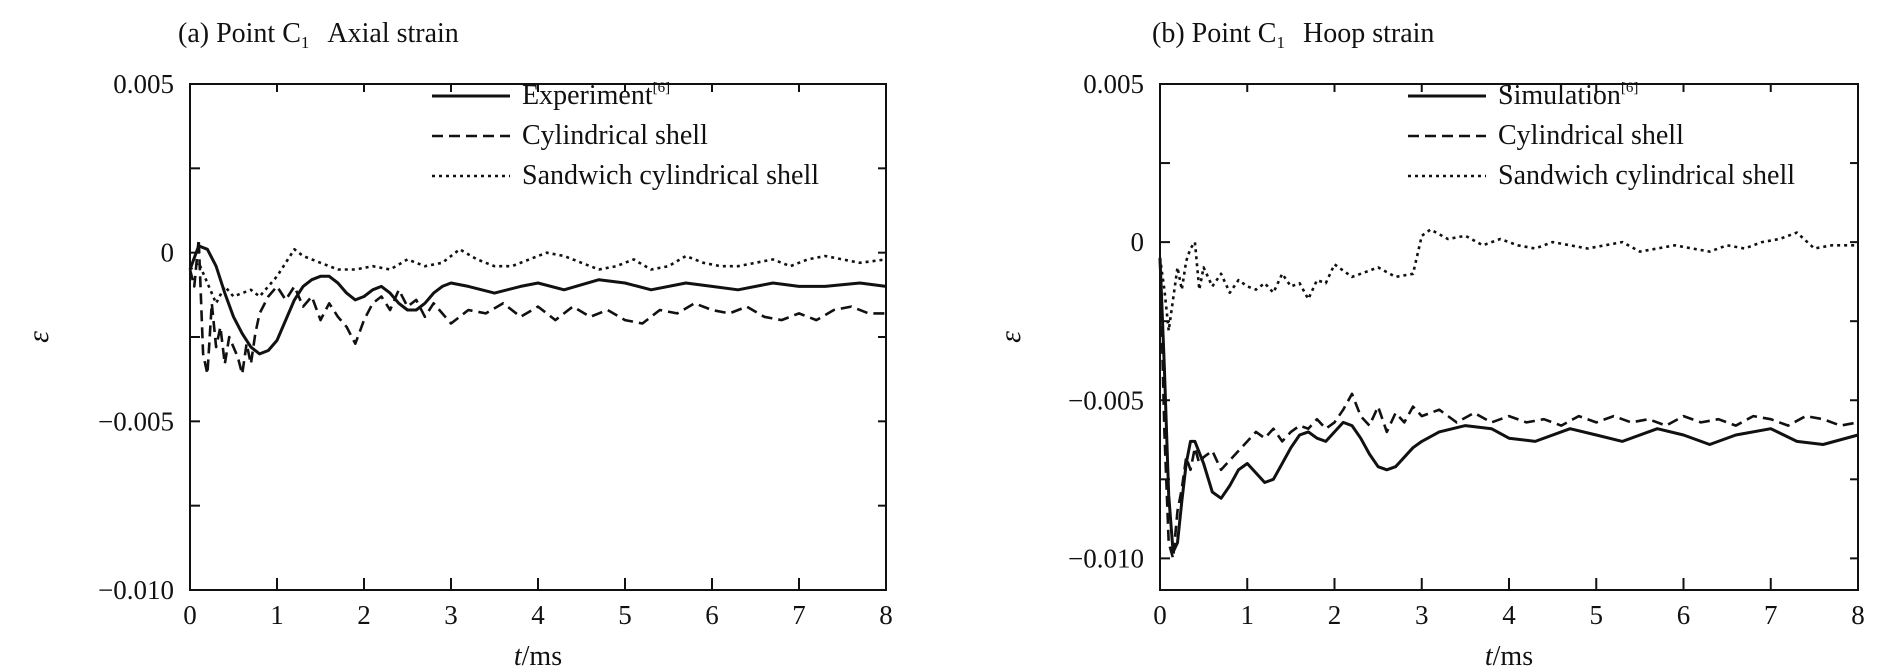  What do you see at coordinates (318, 35) in the screenshot?
I see `chart-title: (a) Point C1 Axial strain` at bounding box center [318, 35].